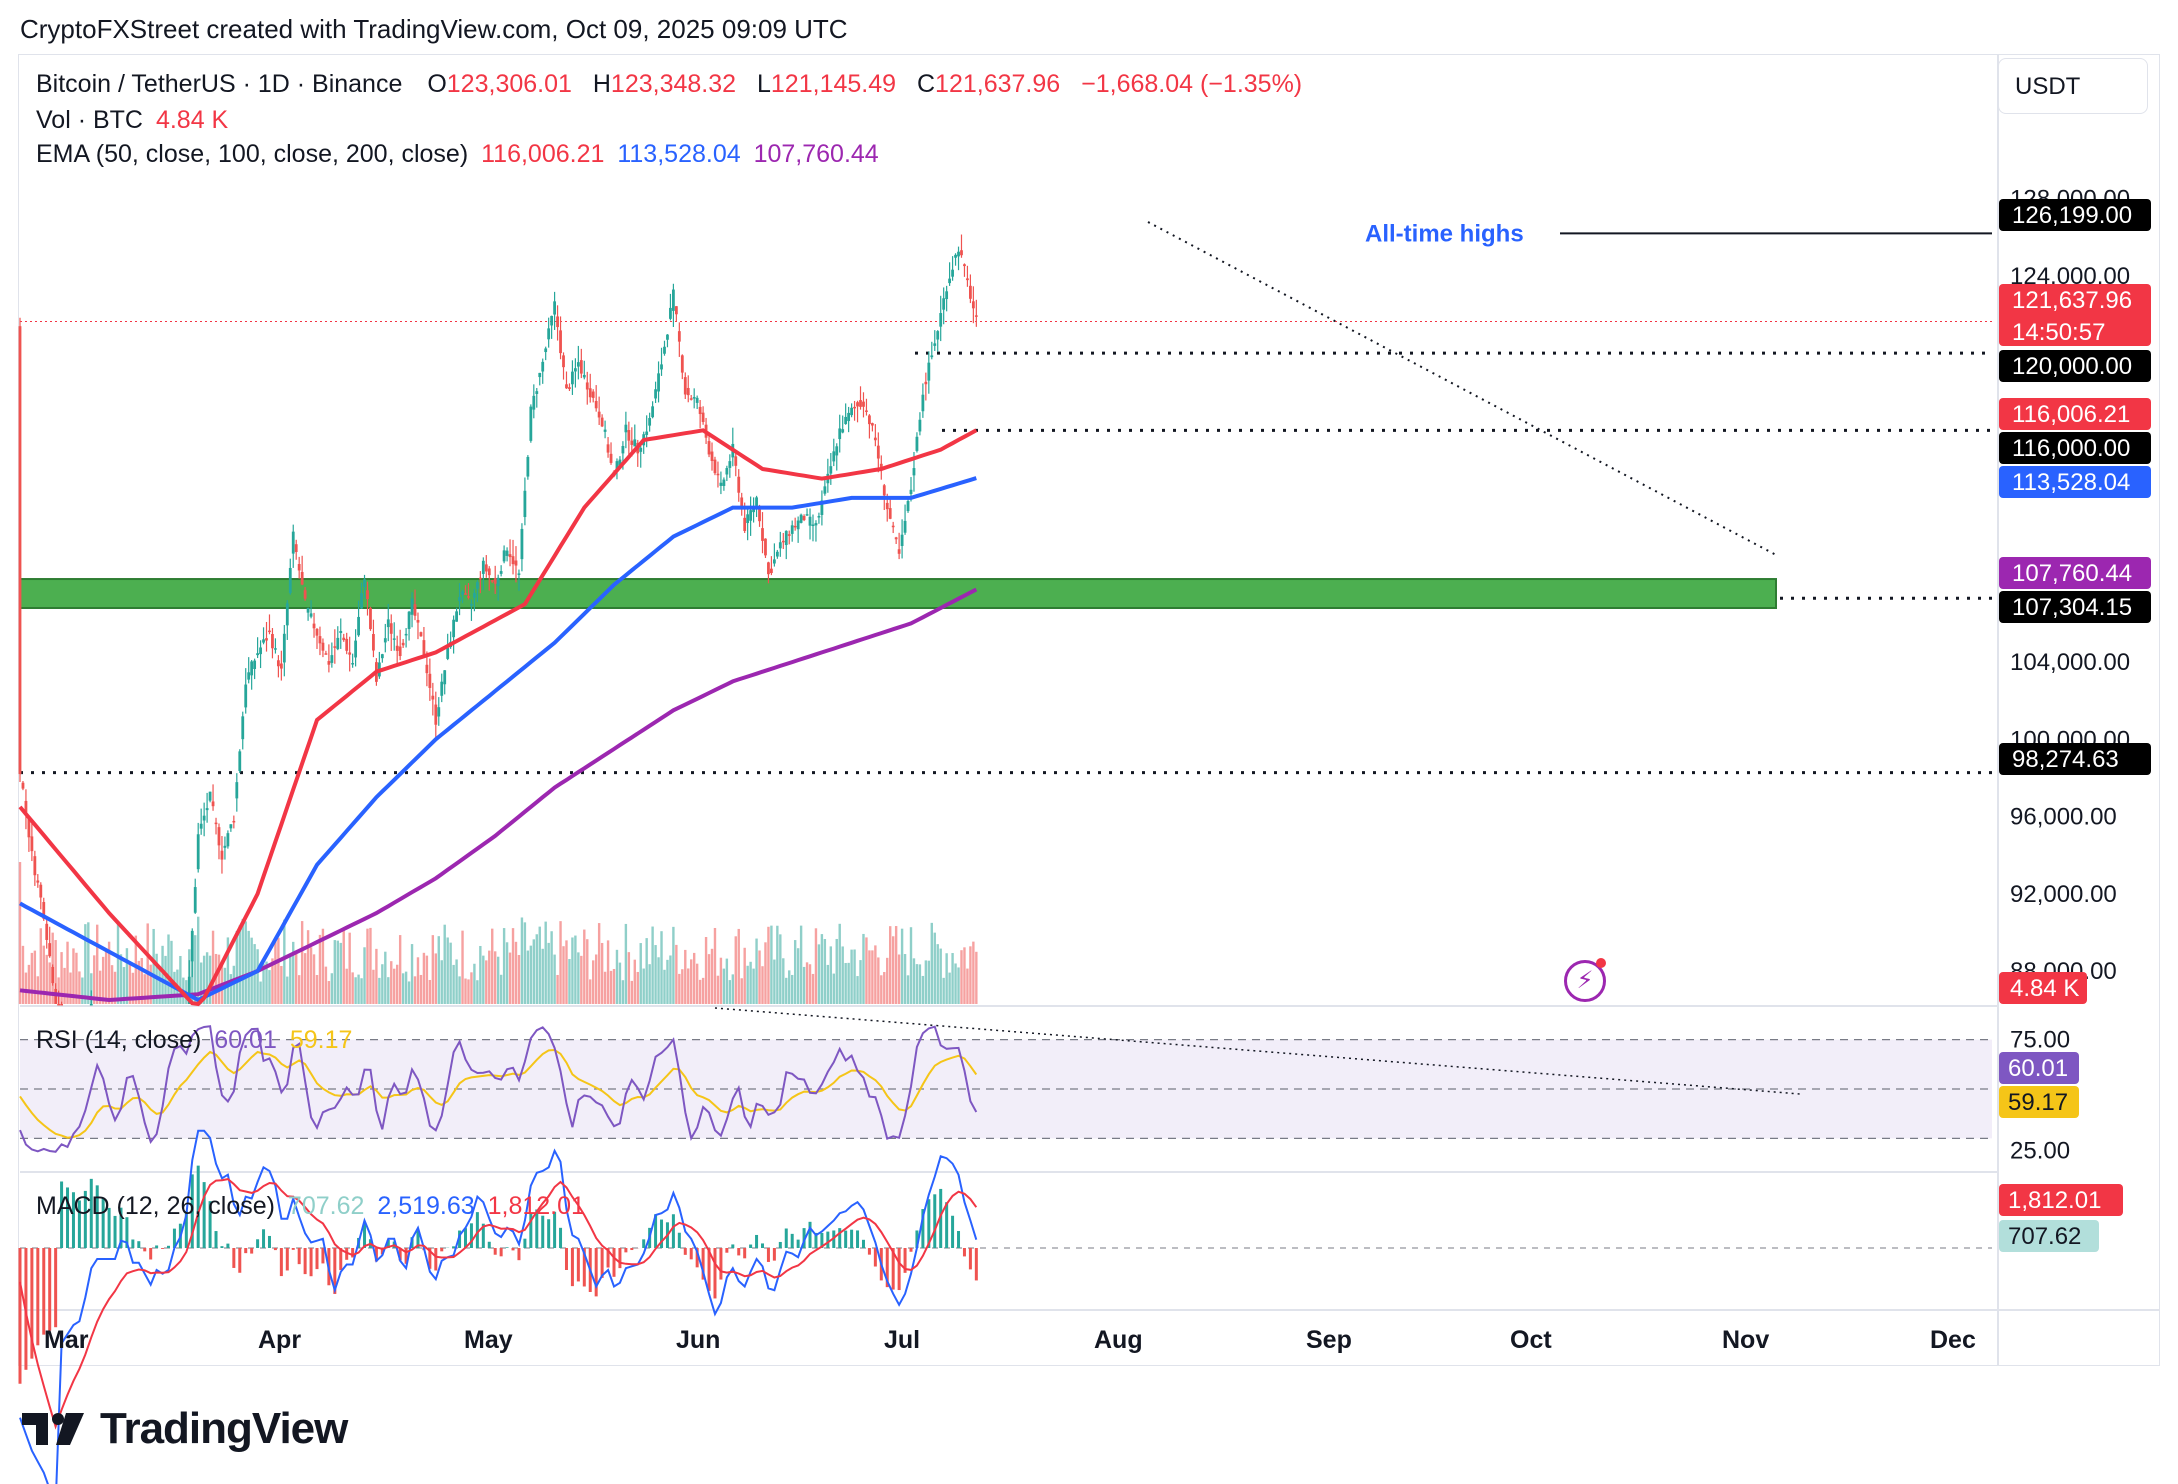 This screenshot has height=1484, width=2178. I want to click on price-badge-label: 126,199.00, so click(2072, 215).